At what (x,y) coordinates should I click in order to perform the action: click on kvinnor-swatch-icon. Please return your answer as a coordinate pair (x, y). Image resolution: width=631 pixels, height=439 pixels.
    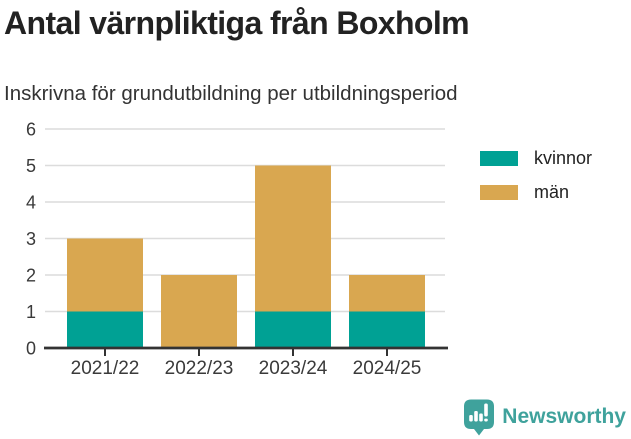
    Looking at the image, I should click on (499, 158).